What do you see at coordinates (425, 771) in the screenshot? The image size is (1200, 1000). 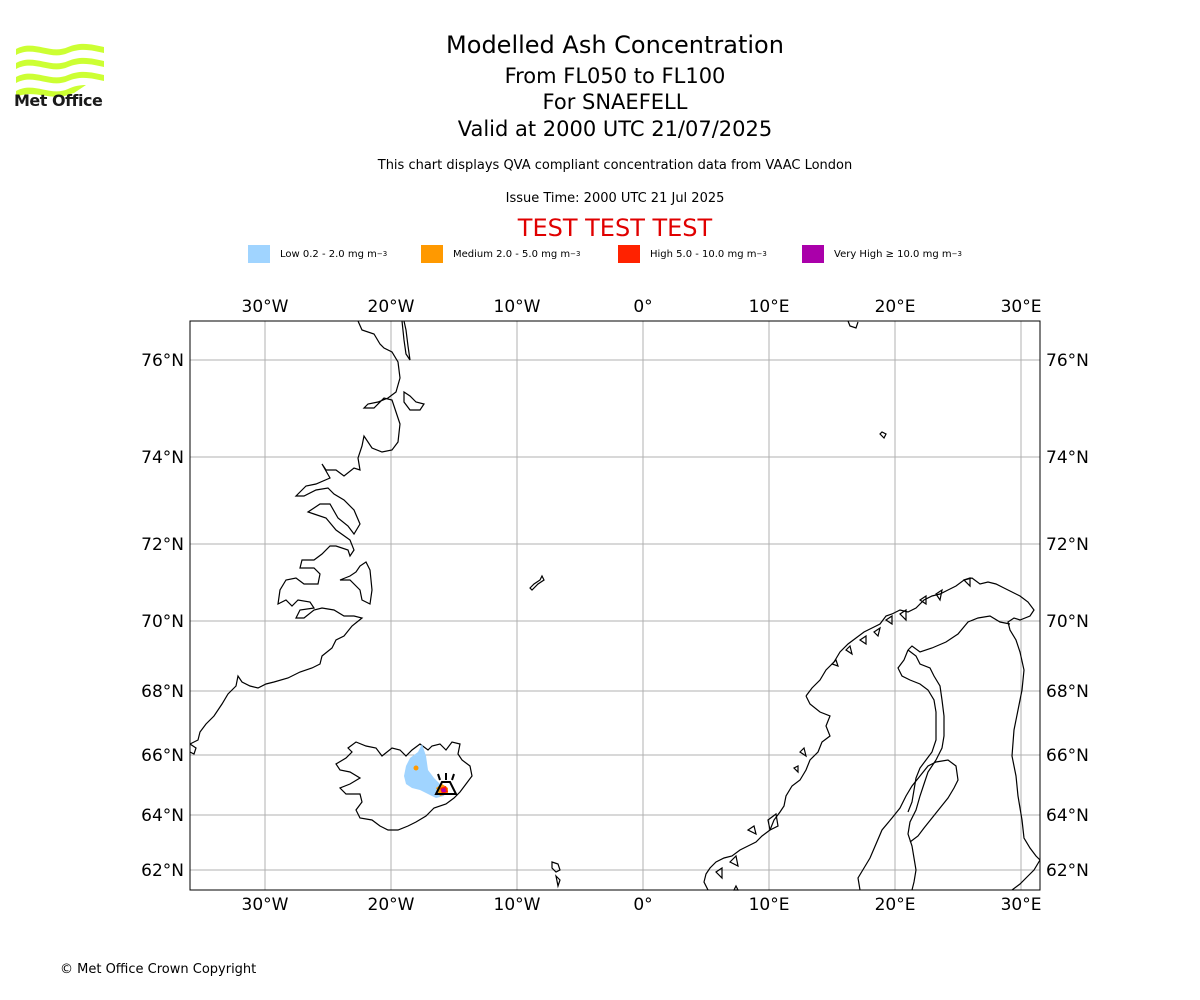 I see `ash-area-low` at bounding box center [425, 771].